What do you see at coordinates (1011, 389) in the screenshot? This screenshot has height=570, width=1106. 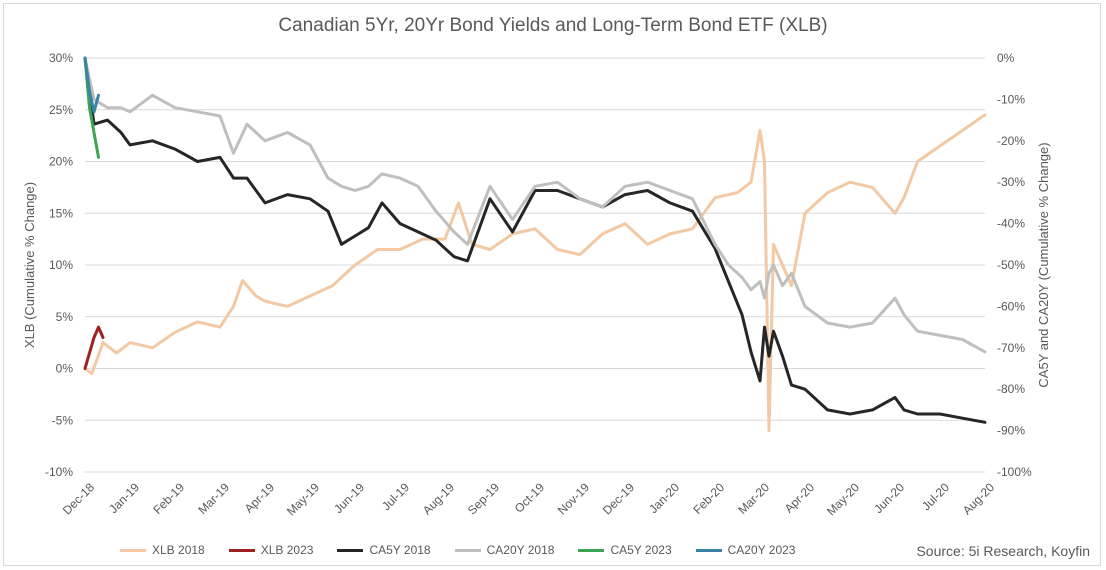 I see `right-tick-label: -80%` at bounding box center [1011, 389].